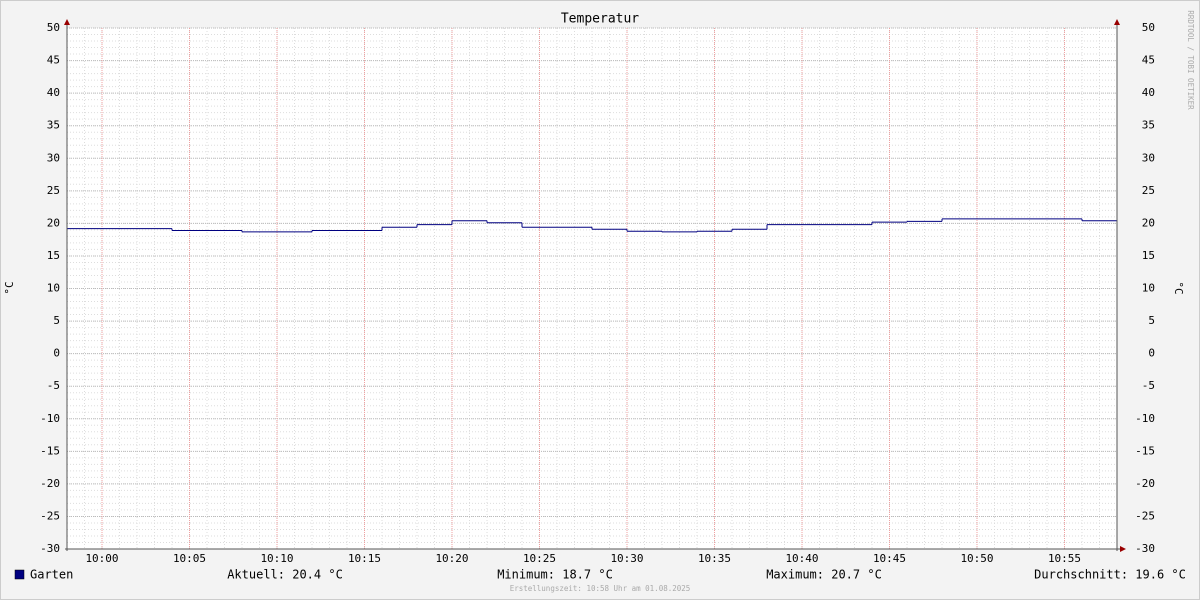  What do you see at coordinates (592, 225) in the screenshot?
I see `marks` at bounding box center [592, 225].